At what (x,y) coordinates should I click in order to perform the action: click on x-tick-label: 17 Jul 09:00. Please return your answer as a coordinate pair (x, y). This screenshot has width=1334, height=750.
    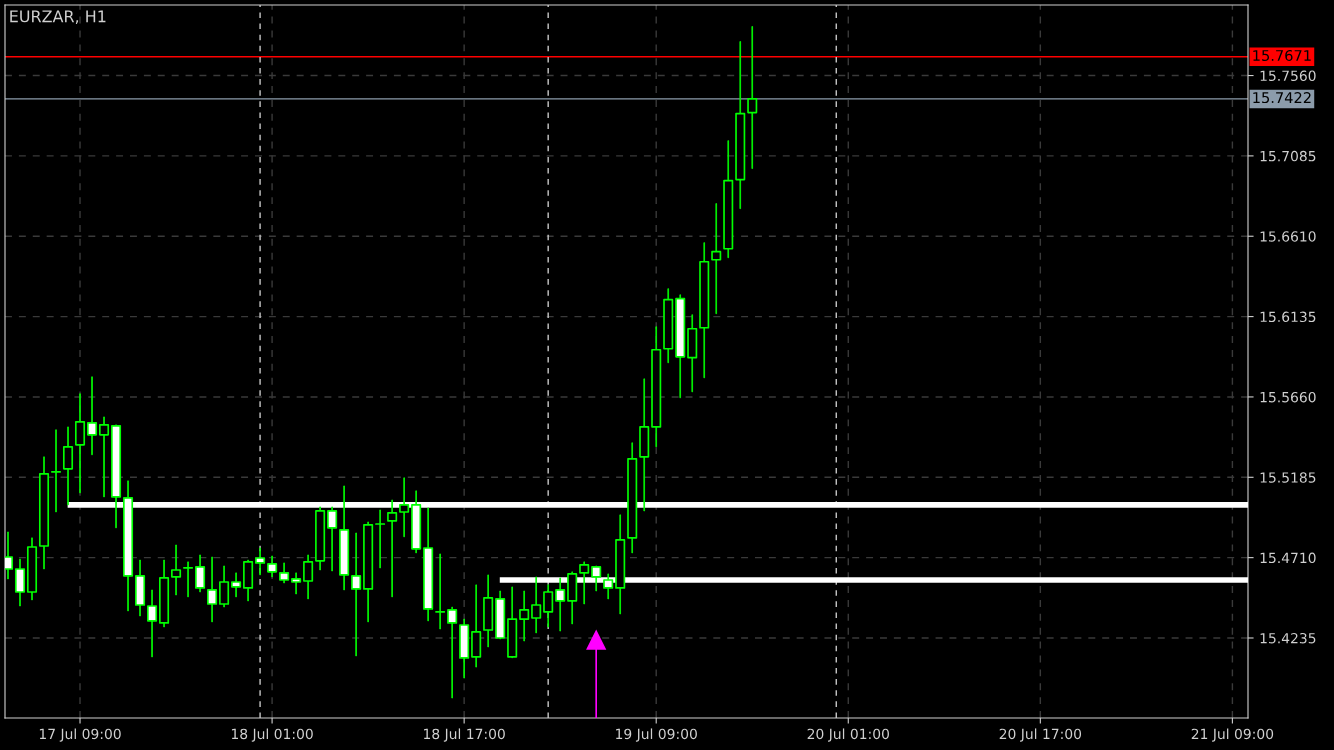
    Looking at the image, I should click on (80, 735).